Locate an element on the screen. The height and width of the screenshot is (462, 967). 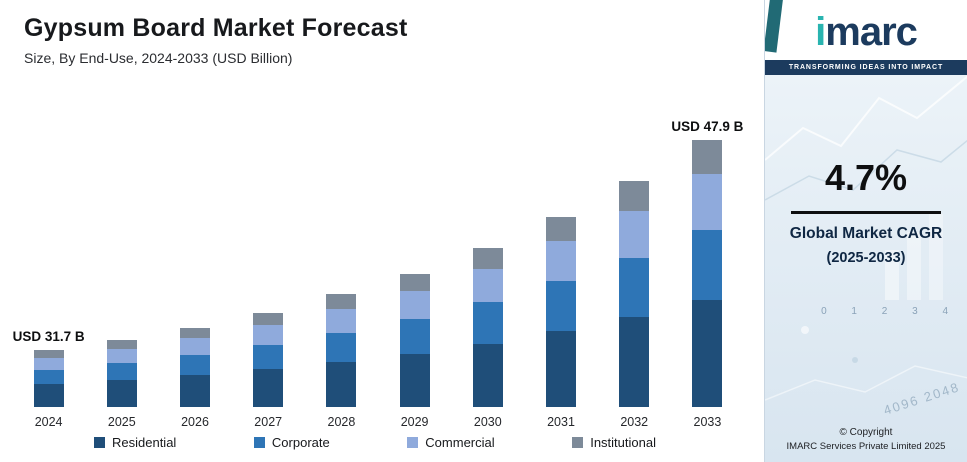
bar-group-2028: 2028 is located at coordinates (341, 361).